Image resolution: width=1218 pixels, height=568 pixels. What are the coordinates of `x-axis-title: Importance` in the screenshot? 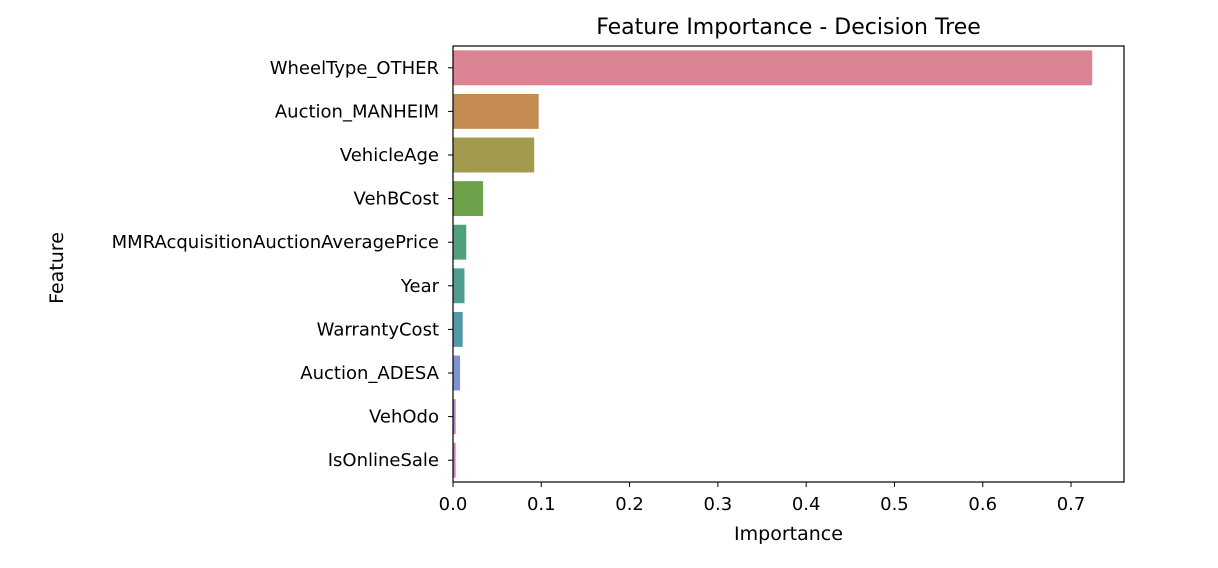 It's located at (788, 534).